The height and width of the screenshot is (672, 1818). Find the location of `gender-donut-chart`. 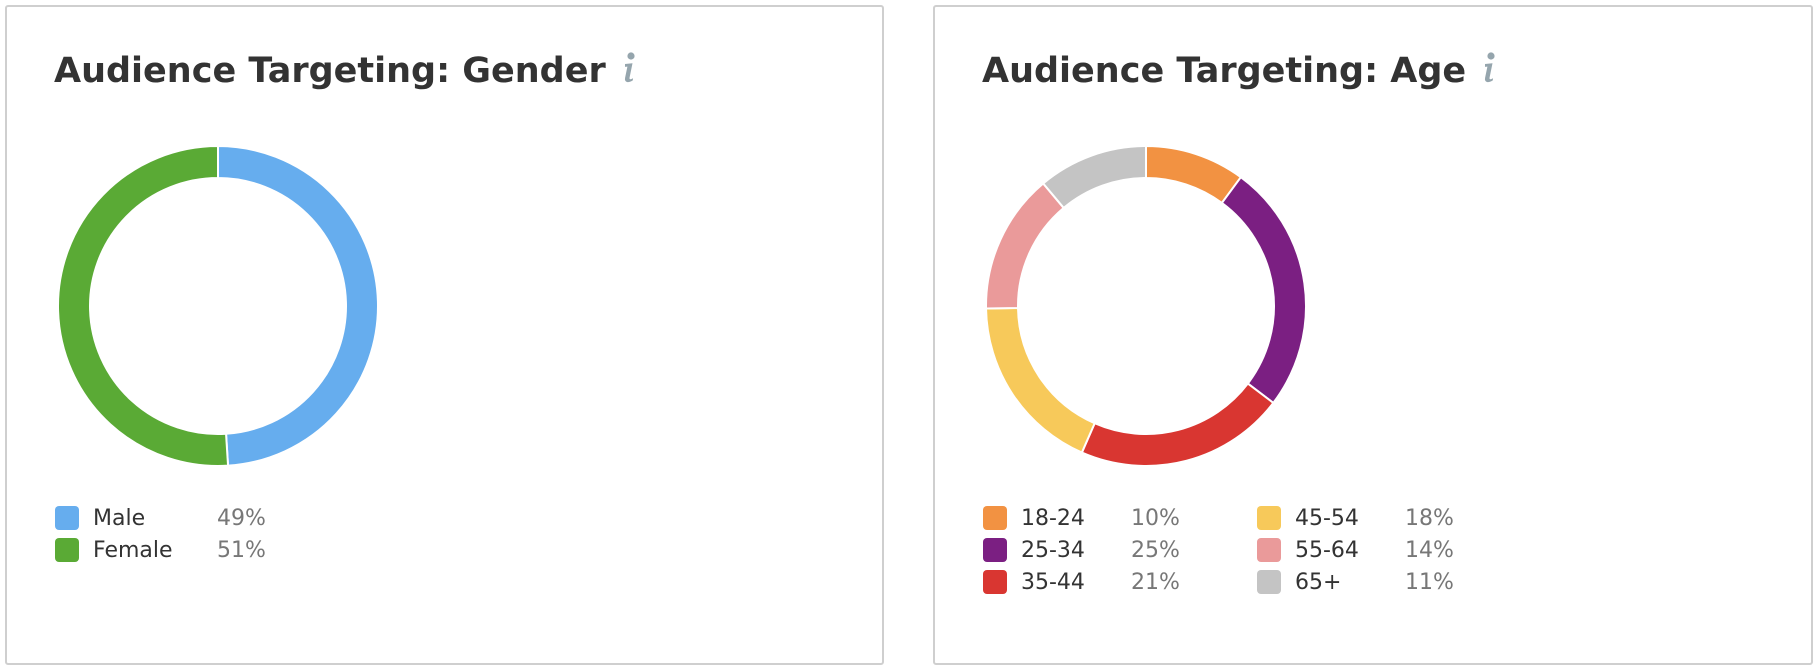

gender-donut-chart is located at coordinates (217, 305).